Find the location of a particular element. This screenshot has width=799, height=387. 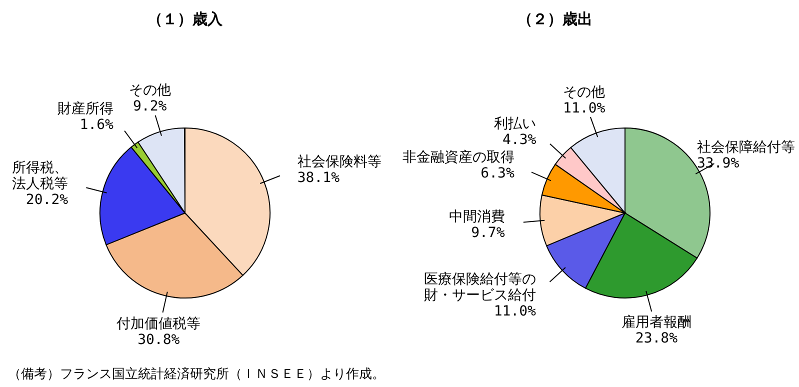

slice-label: 所得税、法人税等 is located at coordinates (40, 176).